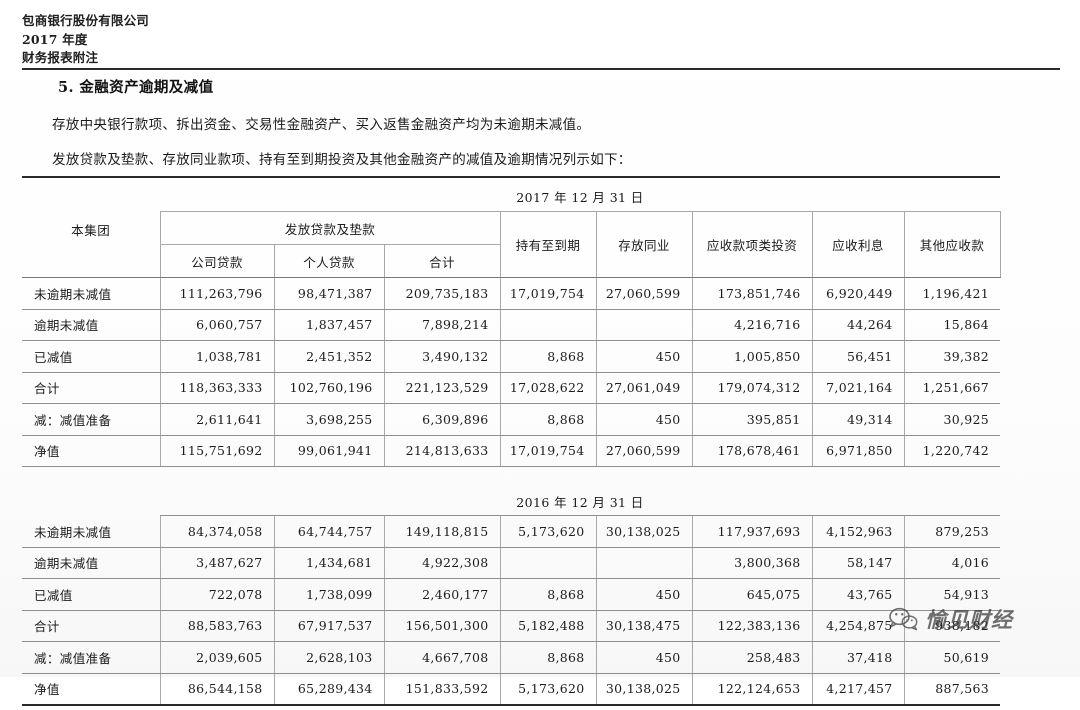 The height and width of the screenshot is (710, 1080). Describe the element at coordinates (321, 125) in the screenshot. I see `paragraph-1: 存放中央银行款项、拆出资金、交易性金融资产、买入返售金融资产均为未逾期未减值。` at that location.